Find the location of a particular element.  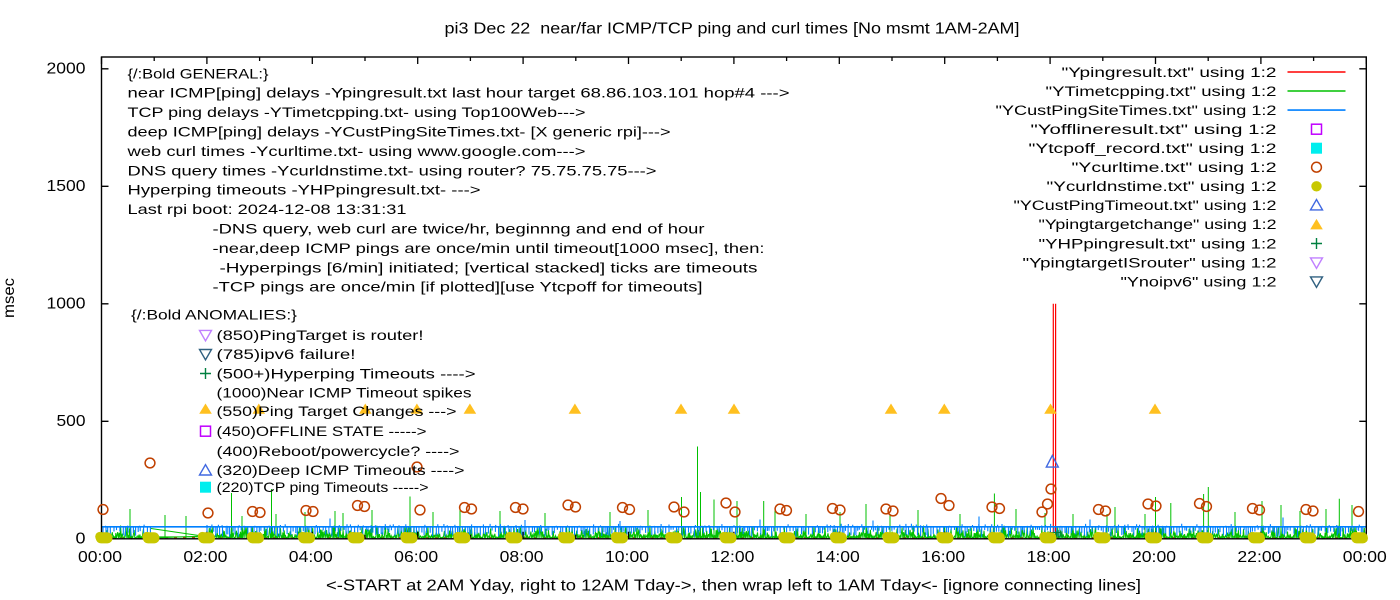

svg-text: 2000 is located at coordinates (66, 69).